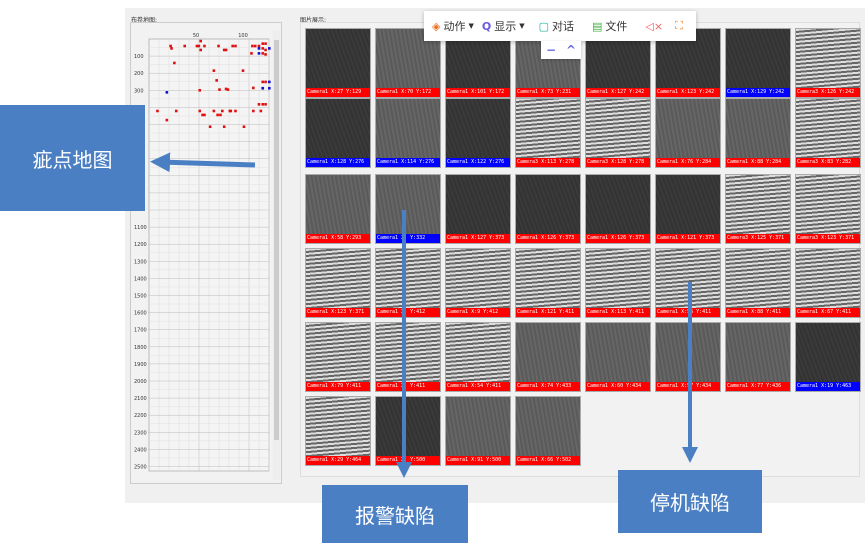 Image resolution: width=865 pixels, height=547 pixels. I want to click on tile-caption: Camera1 X:88 Y:411, so click(758, 312).